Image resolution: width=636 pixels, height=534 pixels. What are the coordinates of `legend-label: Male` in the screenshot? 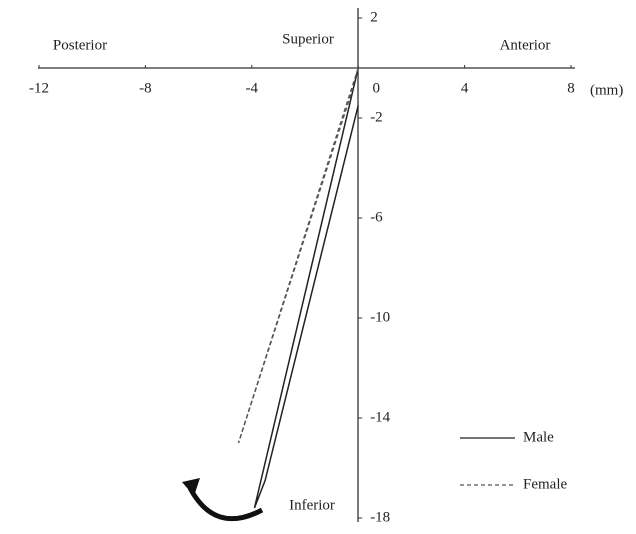 It's located at (538, 437).